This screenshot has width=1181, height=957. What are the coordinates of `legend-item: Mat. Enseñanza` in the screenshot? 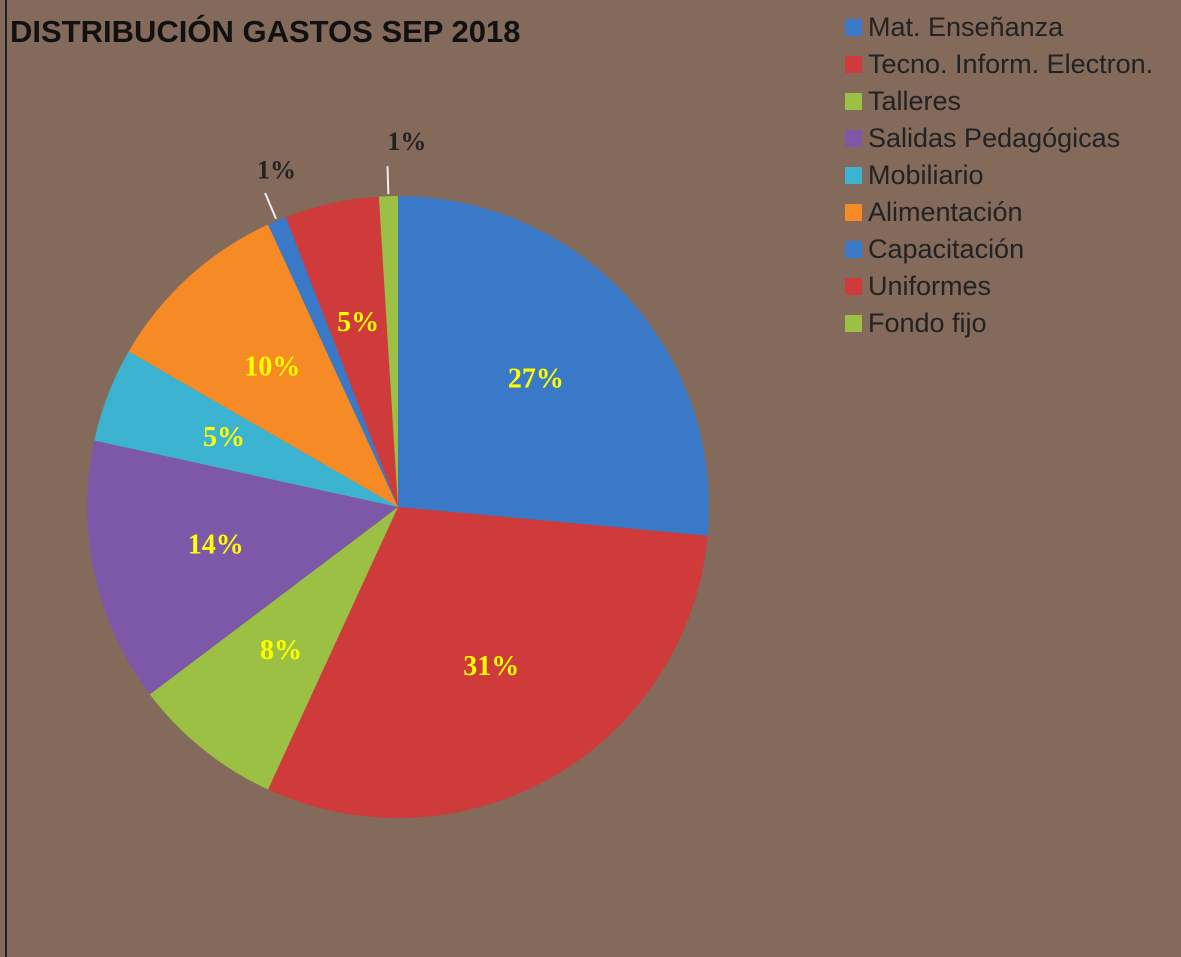 It's located at (1005, 27).